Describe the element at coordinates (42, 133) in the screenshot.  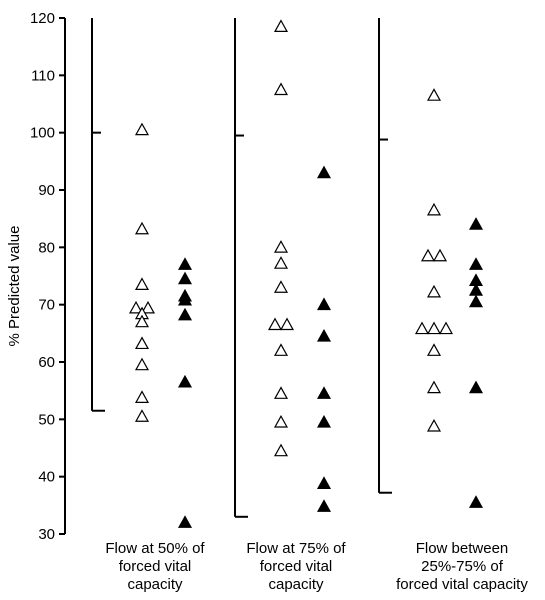
I see `y-tick-label: 100` at that location.